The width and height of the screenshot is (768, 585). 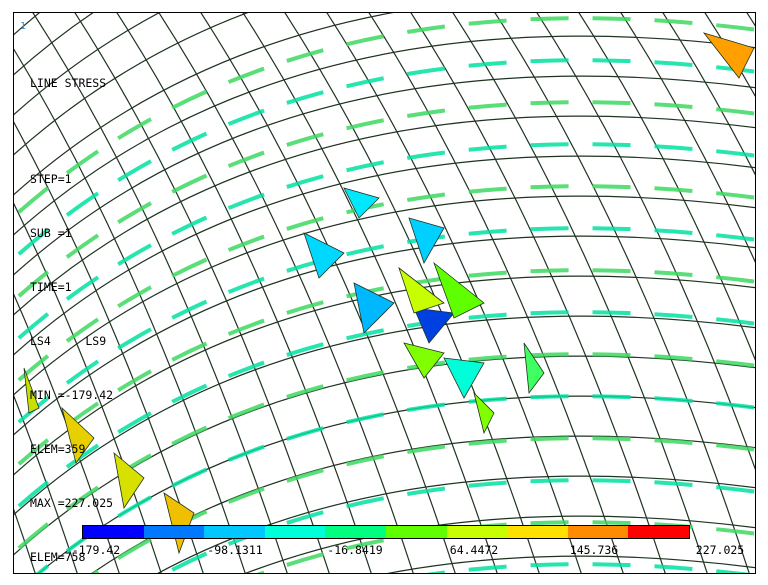 What do you see at coordinates (51, 179) in the screenshot?
I see `info-step: STEP=1` at bounding box center [51, 179].